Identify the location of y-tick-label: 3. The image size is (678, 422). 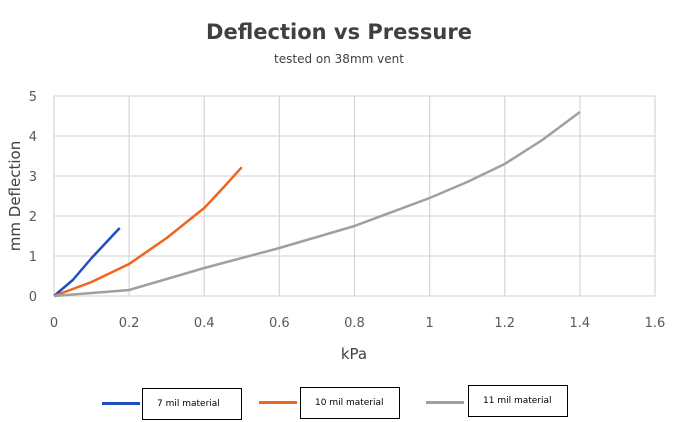
(33, 177).